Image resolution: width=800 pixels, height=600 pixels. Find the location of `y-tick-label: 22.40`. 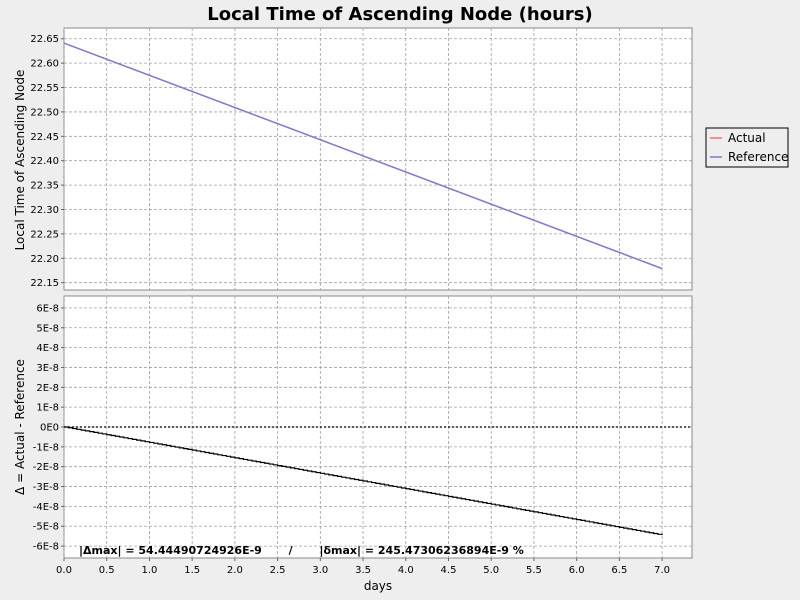

y-tick-label: 22.40 is located at coordinates (44, 161).